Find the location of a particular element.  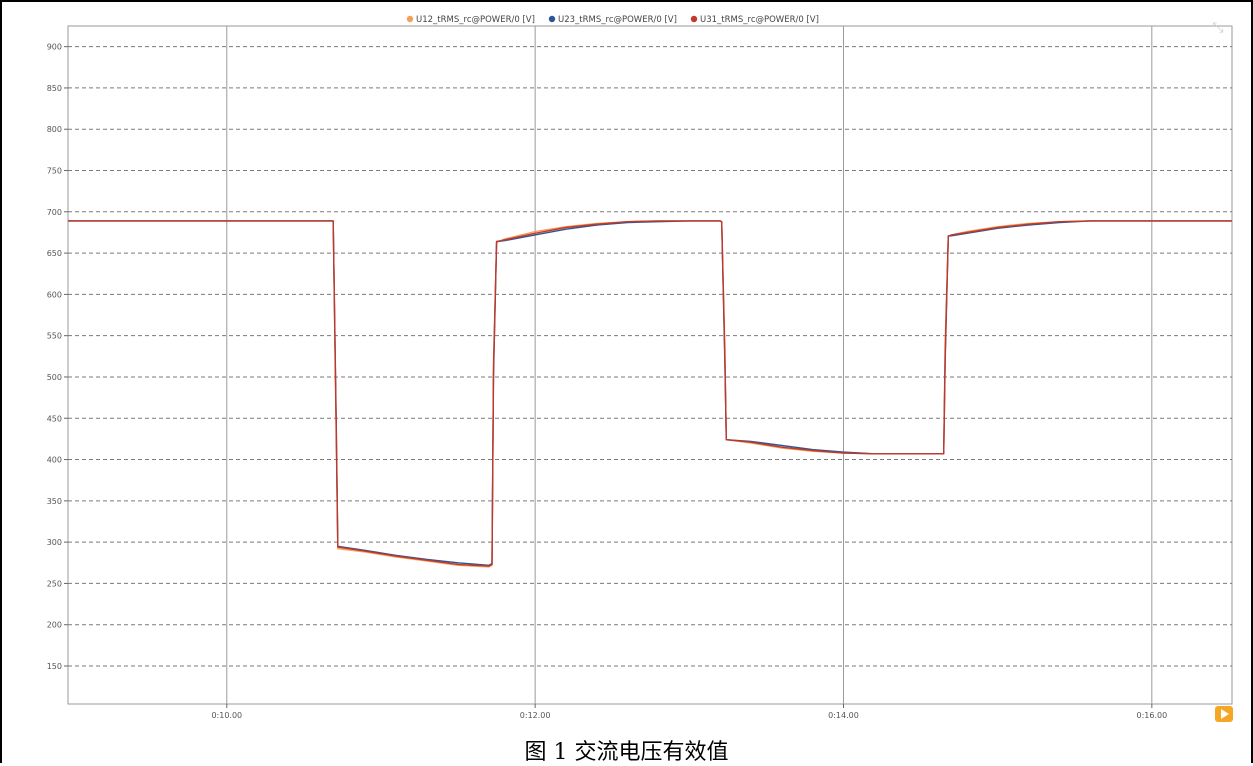

x-tick-label: 0:16.00 is located at coordinates (1151, 715).